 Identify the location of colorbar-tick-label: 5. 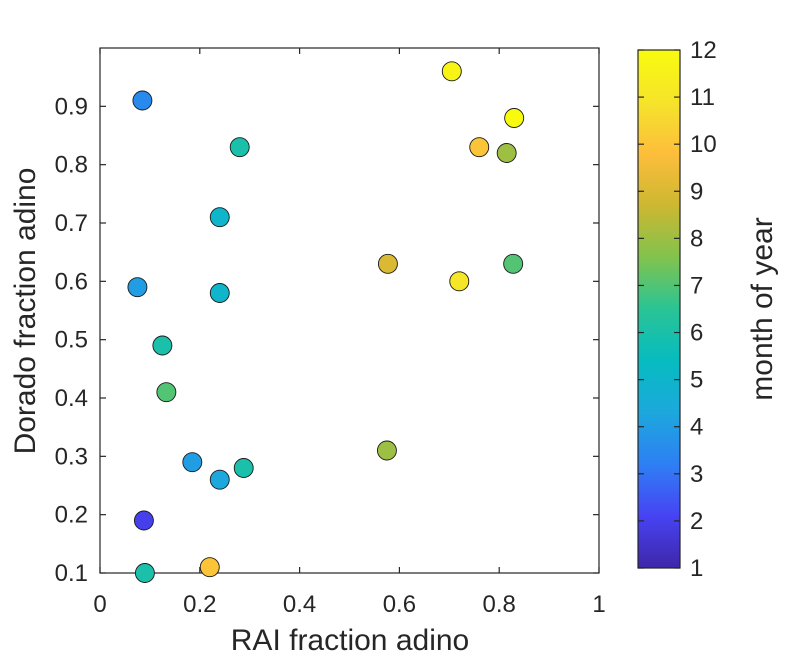
(696, 380).